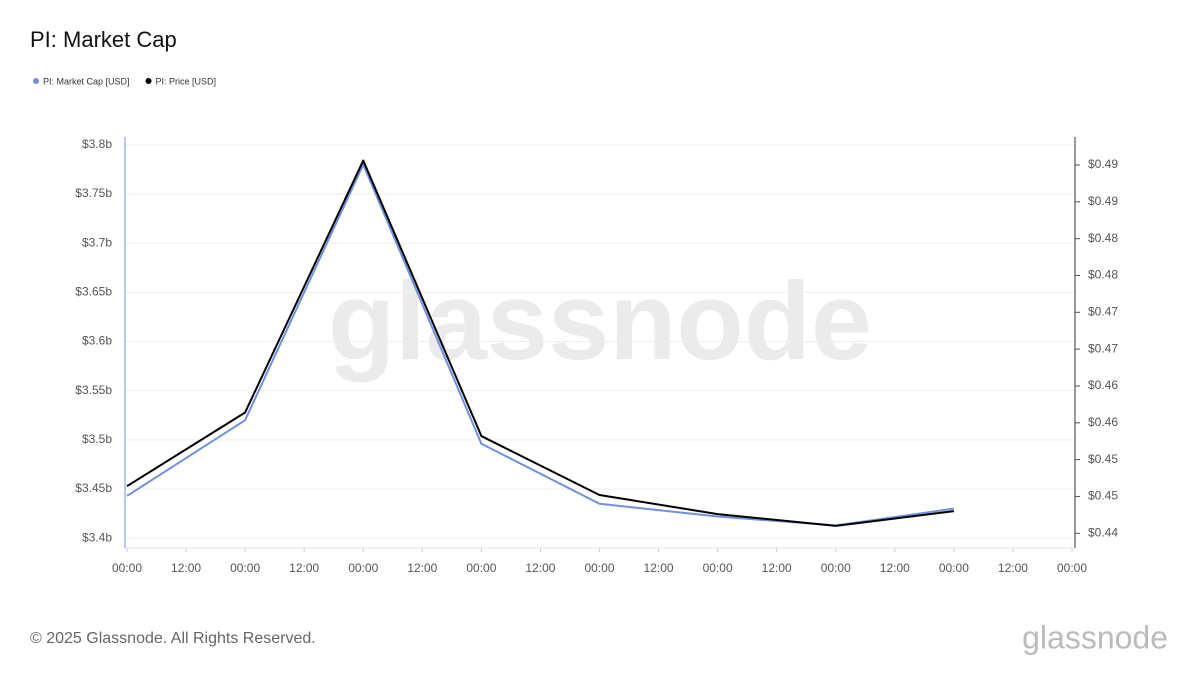 The image size is (1200, 675). I want to click on y-tick-label: $3.65b, so click(93, 292).